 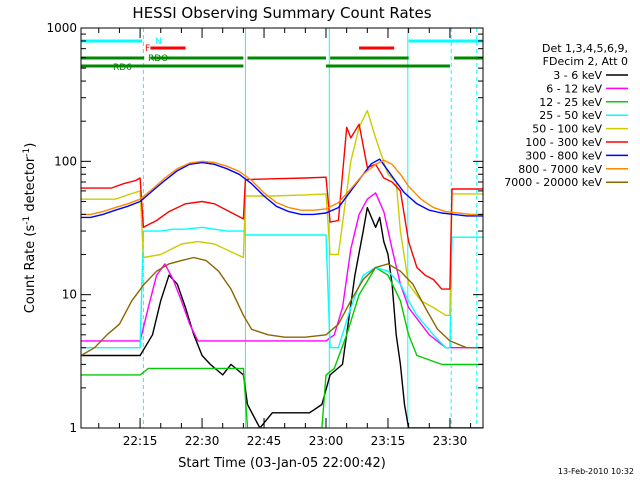 I want to click on legend-label-8: 7000 - 20000 keV, so click(x=553, y=182).